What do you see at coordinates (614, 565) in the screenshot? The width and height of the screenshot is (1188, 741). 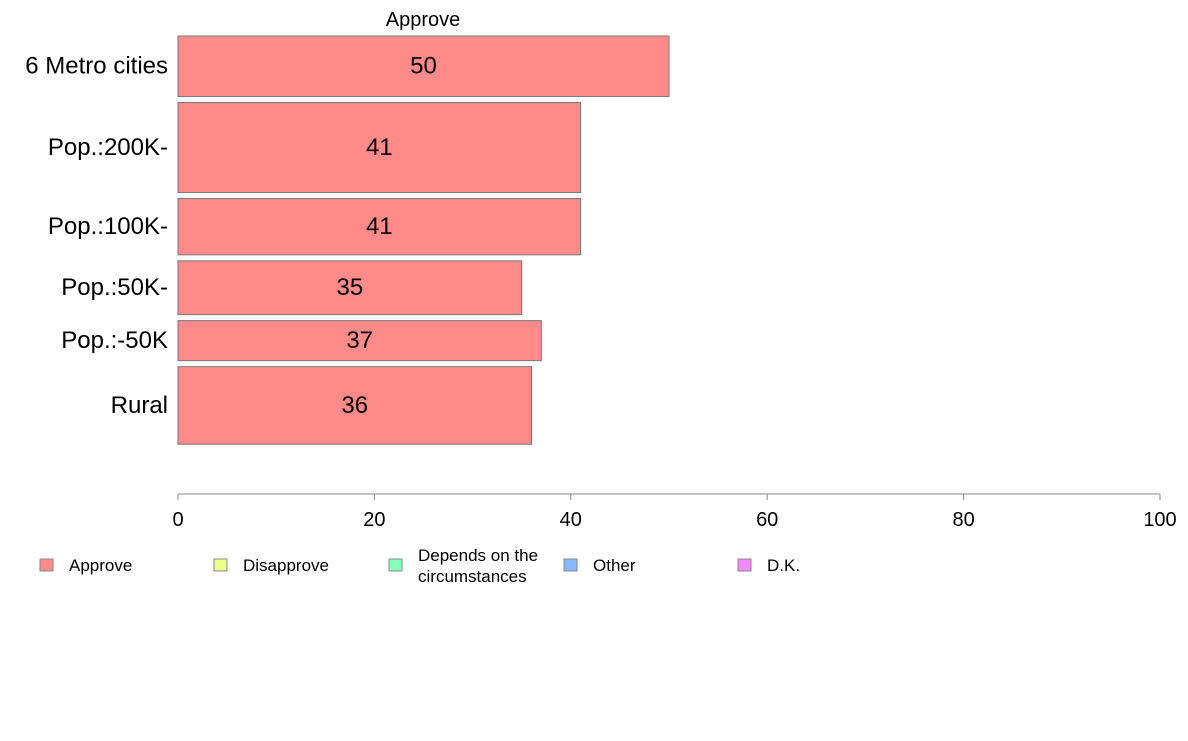 I see `legend-label: Other` at bounding box center [614, 565].